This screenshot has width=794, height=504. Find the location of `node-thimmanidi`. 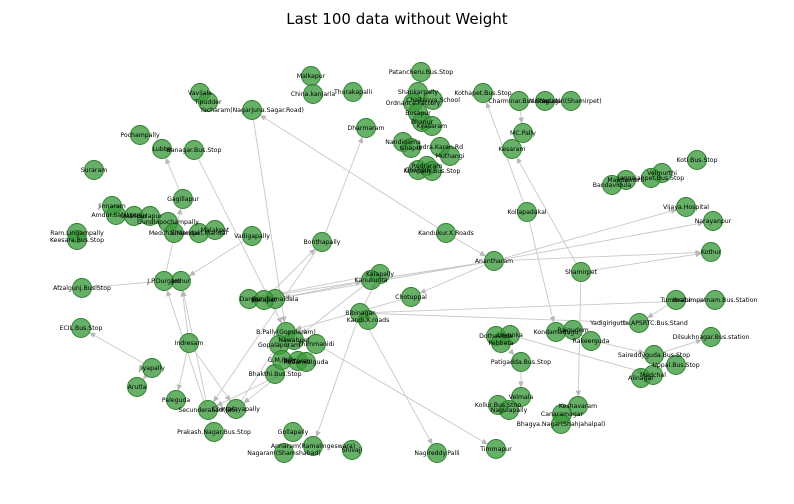

node-thimmanidi is located at coordinates (316, 344).